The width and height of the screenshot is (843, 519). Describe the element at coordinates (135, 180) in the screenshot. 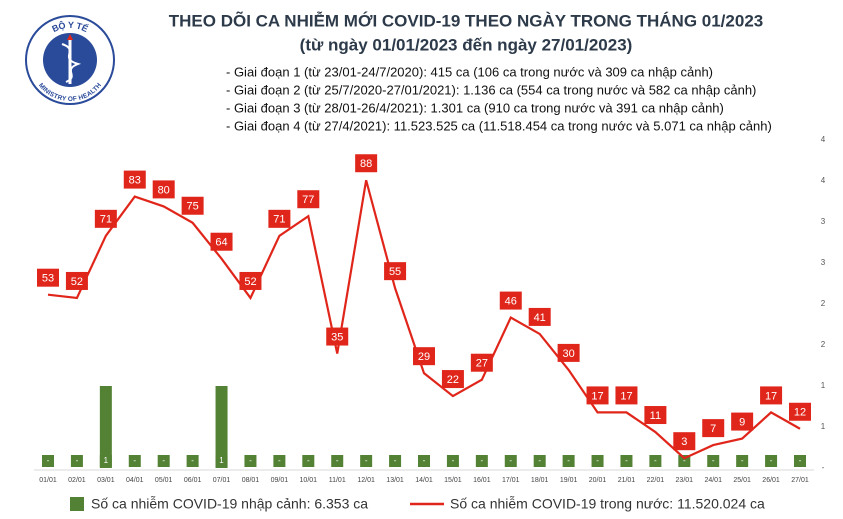

I see `value-label: 83` at that location.